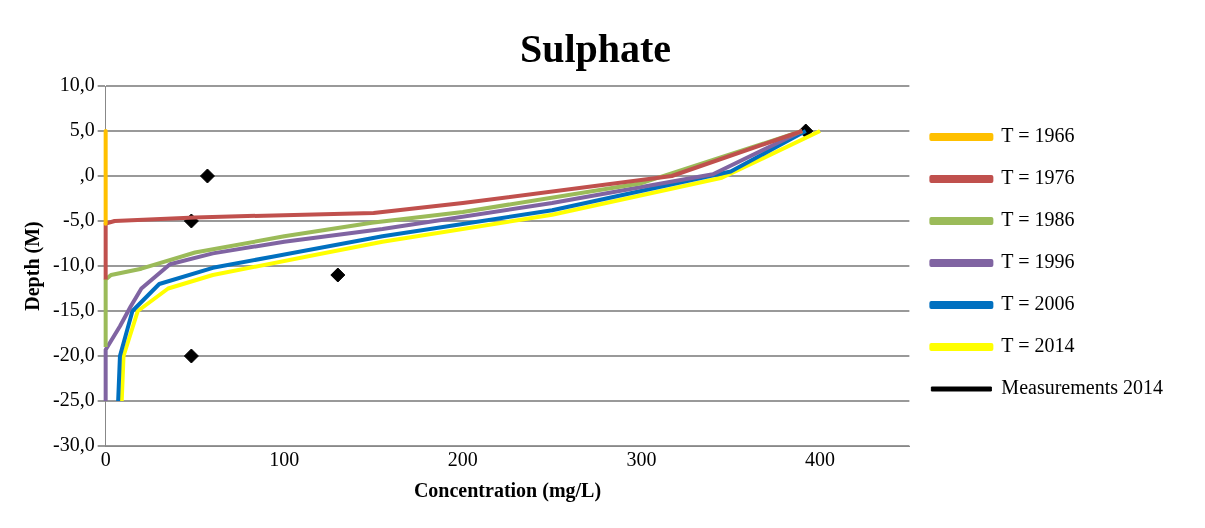  I want to click on x-tick-label: 0, so click(105, 459).